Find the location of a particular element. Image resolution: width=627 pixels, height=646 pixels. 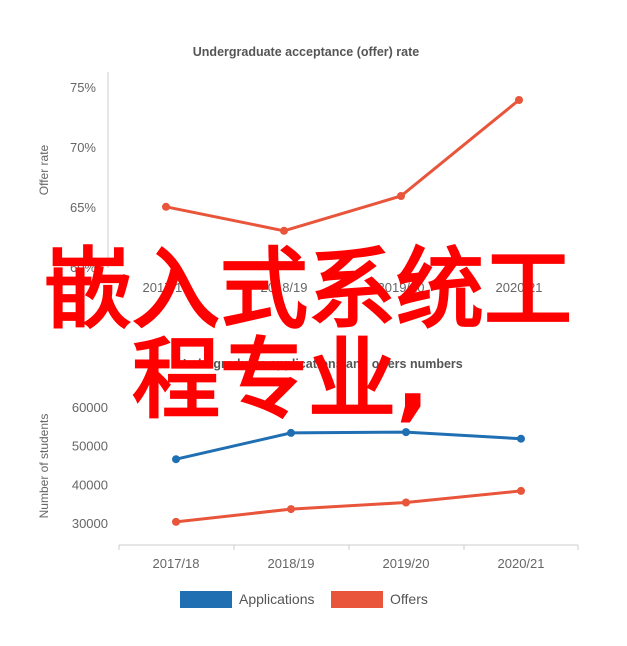

legend-label: Offers is located at coordinates (409, 599).